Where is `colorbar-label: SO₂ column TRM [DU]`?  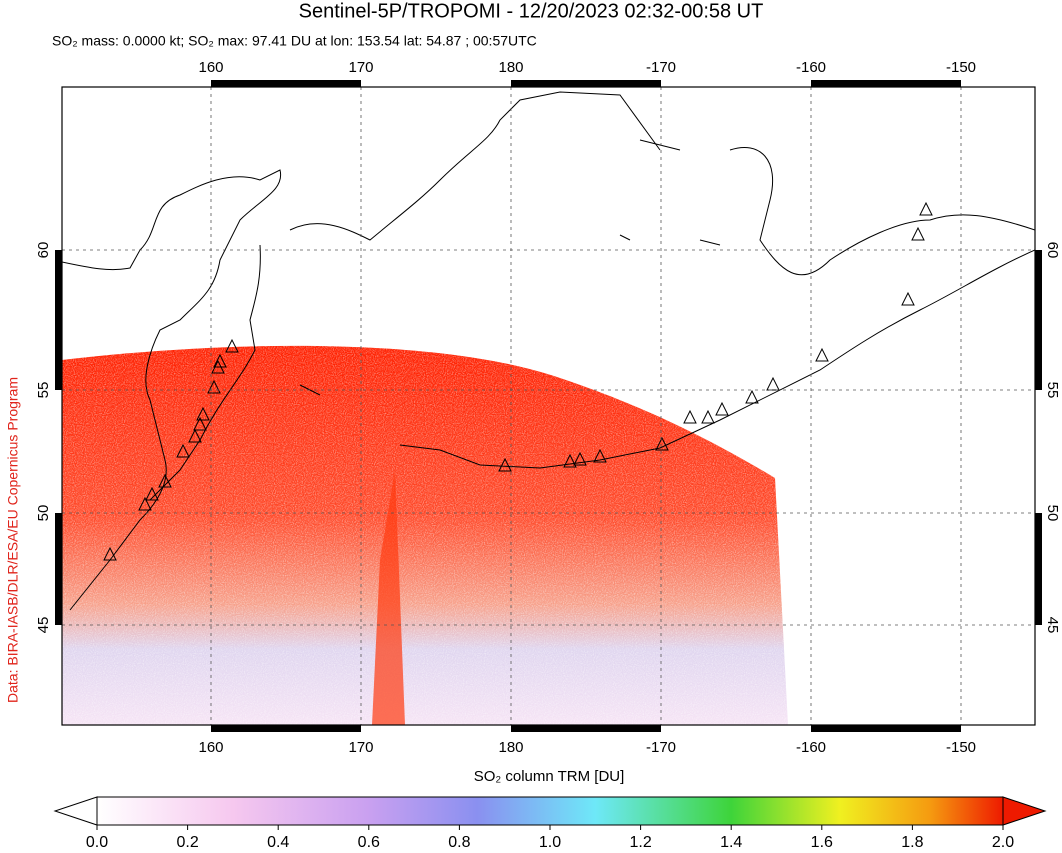
colorbar-label: SO₂ column TRM [DU] is located at coordinates (549, 776).